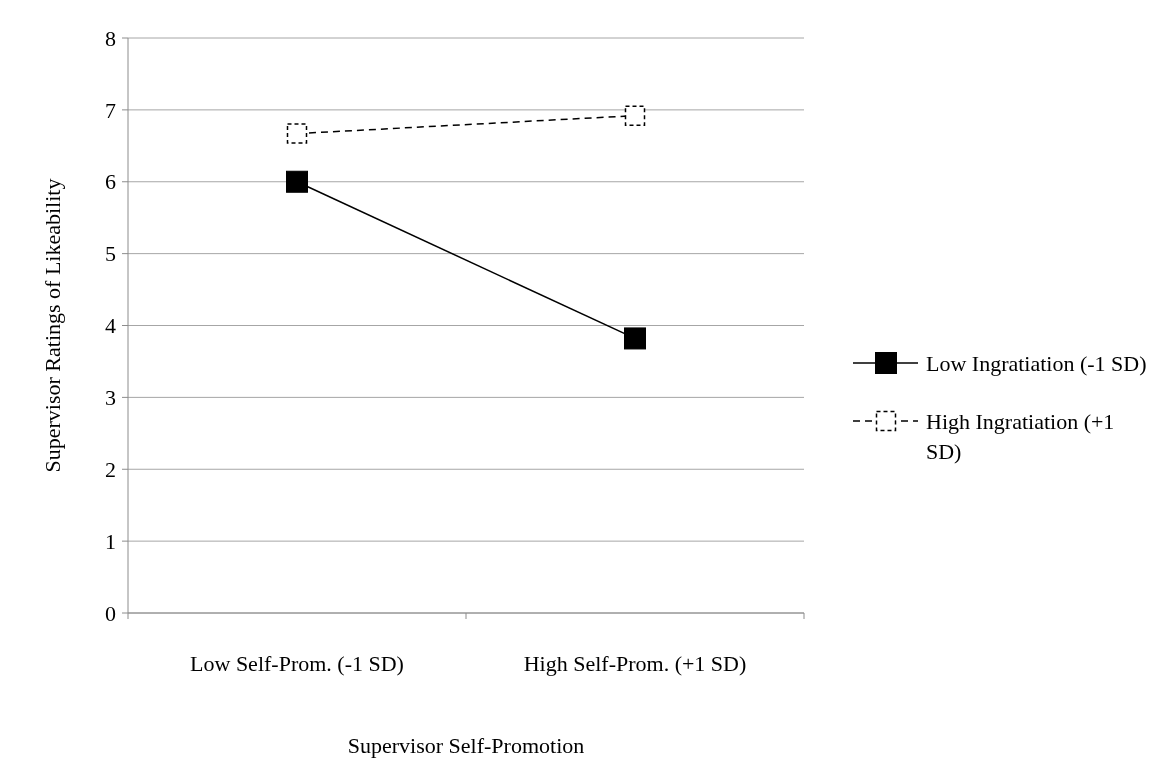 This screenshot has width=1158, height=761. I want to click on x-tick-label: High Self-Prom. (+1 SD), so click(635, 663).